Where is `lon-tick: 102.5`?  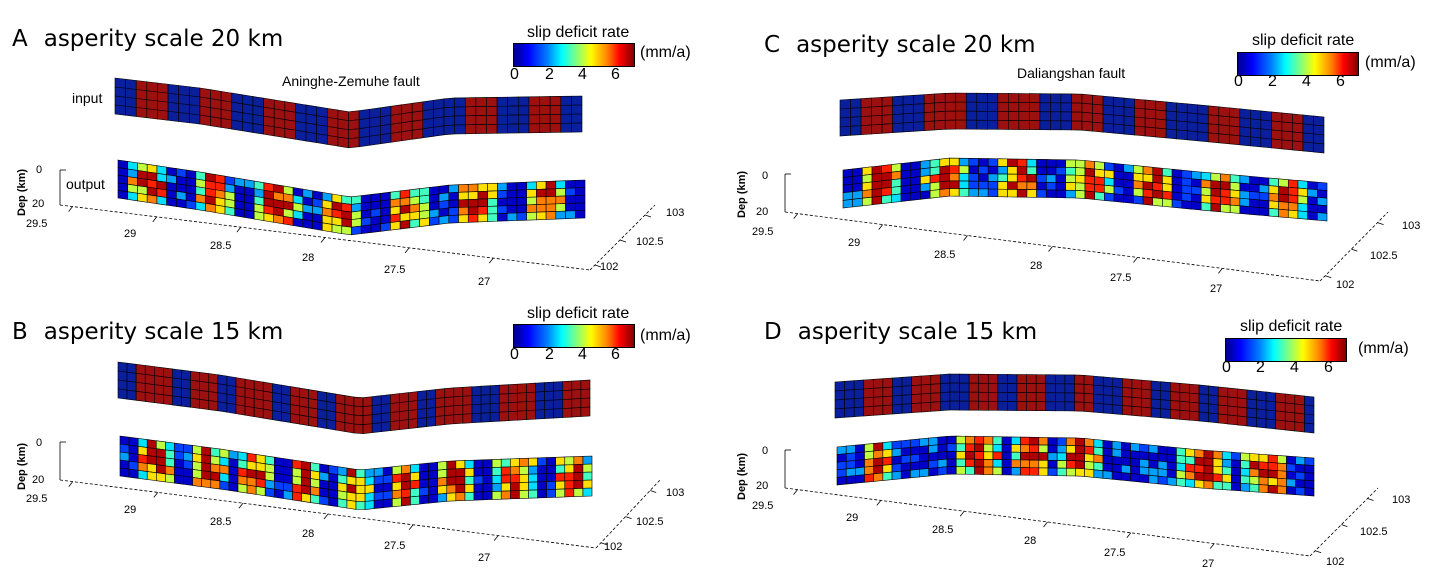
lon-tick: 102.5 is located at coordinates (1374, 532).